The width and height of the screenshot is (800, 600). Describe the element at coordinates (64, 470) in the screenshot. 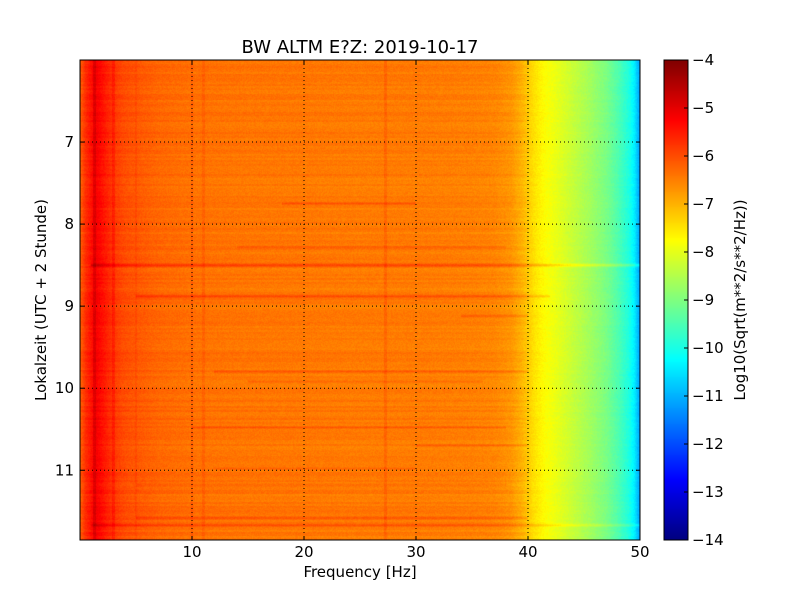

I see `y-tick-label: 11` at that location.